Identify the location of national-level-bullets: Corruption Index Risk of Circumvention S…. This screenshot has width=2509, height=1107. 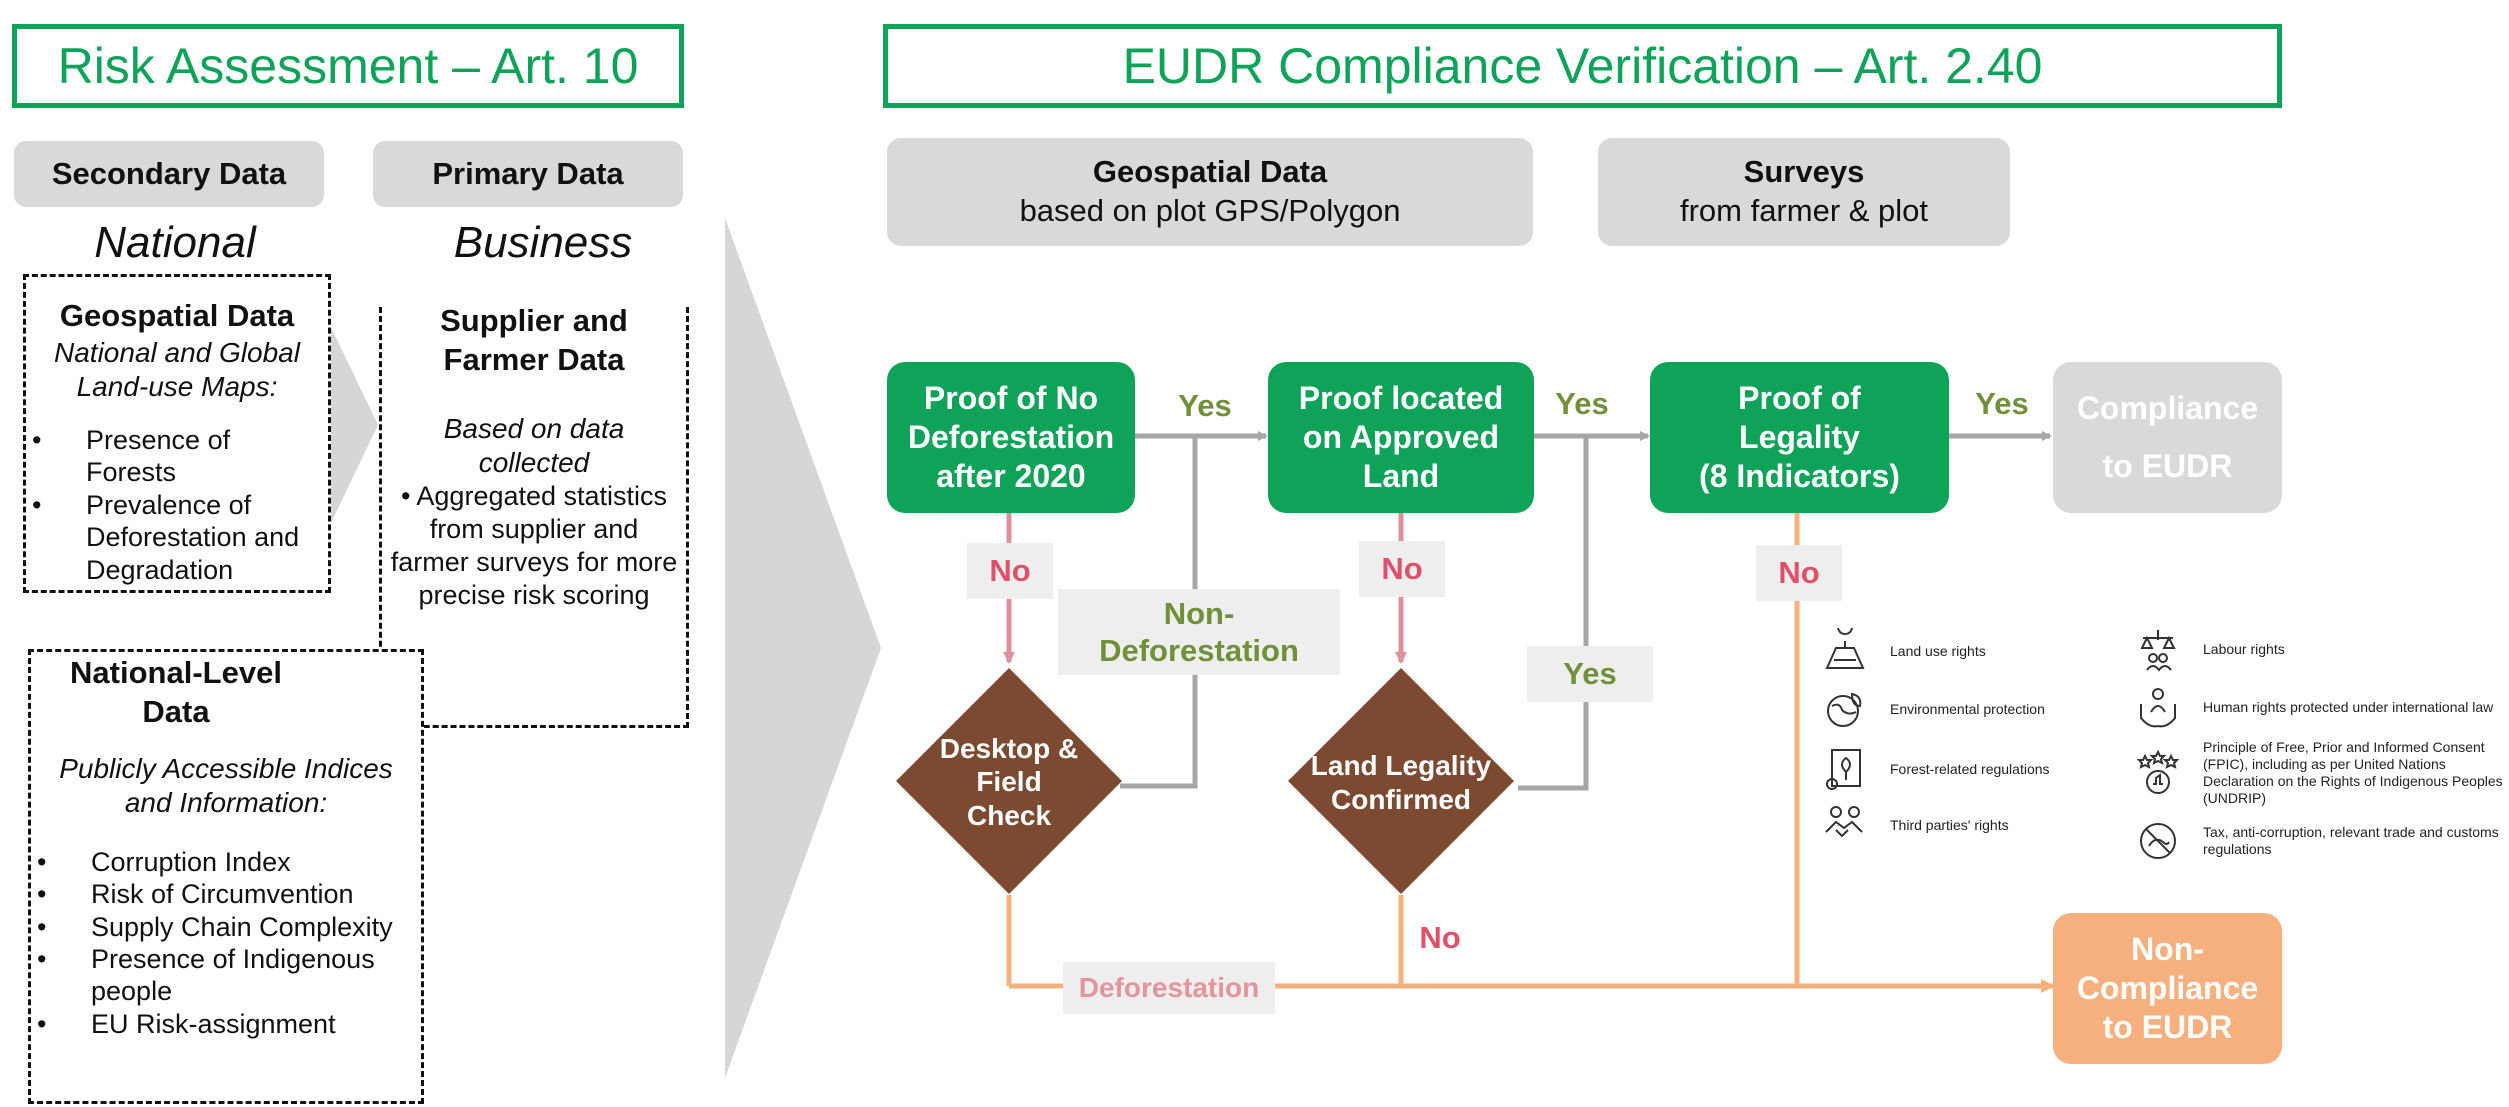
(226, 943).